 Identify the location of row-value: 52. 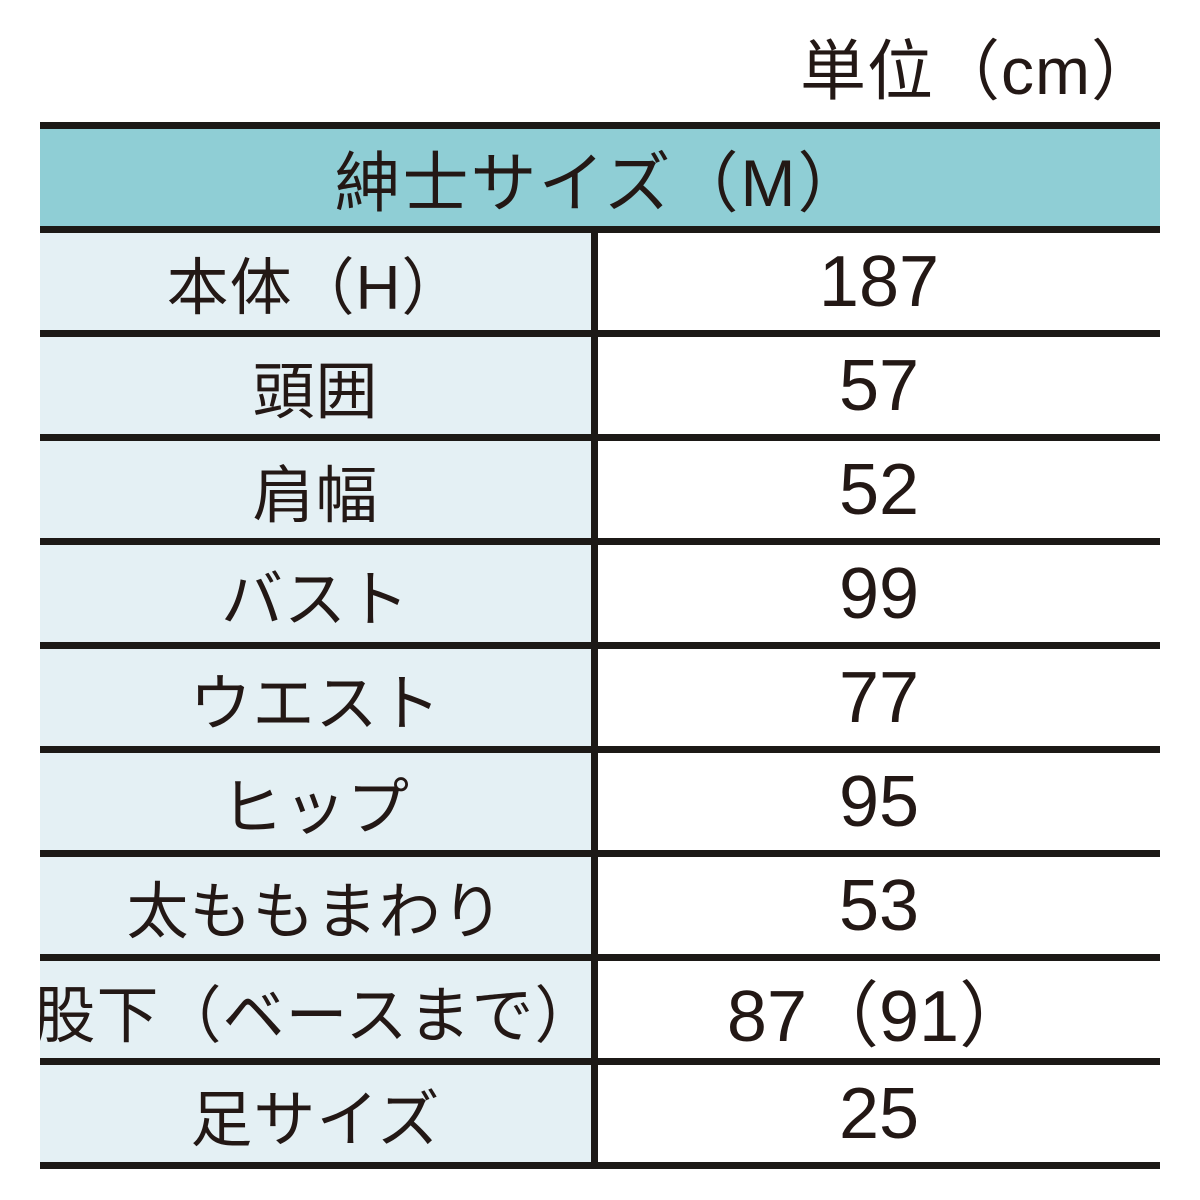
(879, 489).